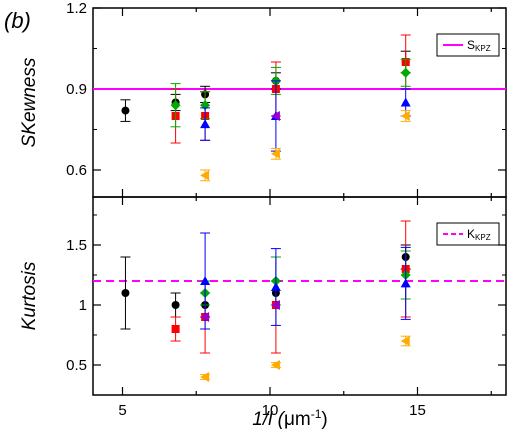 The image size is (518, 432). Describe the element at coordinates (417, 410) in the screenshot. I see `x-tick-label: 15` at that location.